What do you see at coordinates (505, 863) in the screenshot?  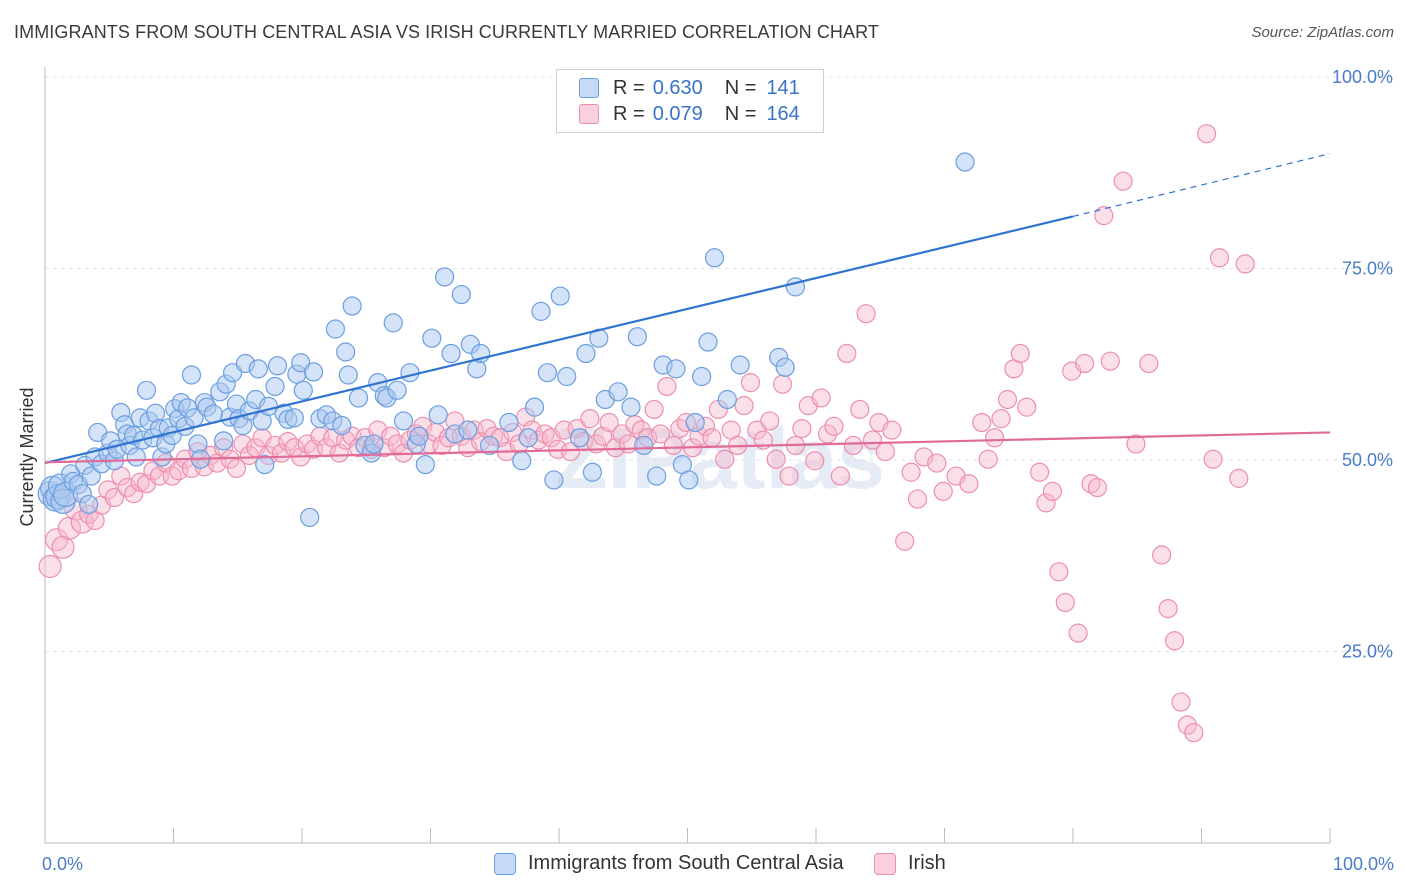 I see `series-swatch-blue` at bounding box center [505, 863].